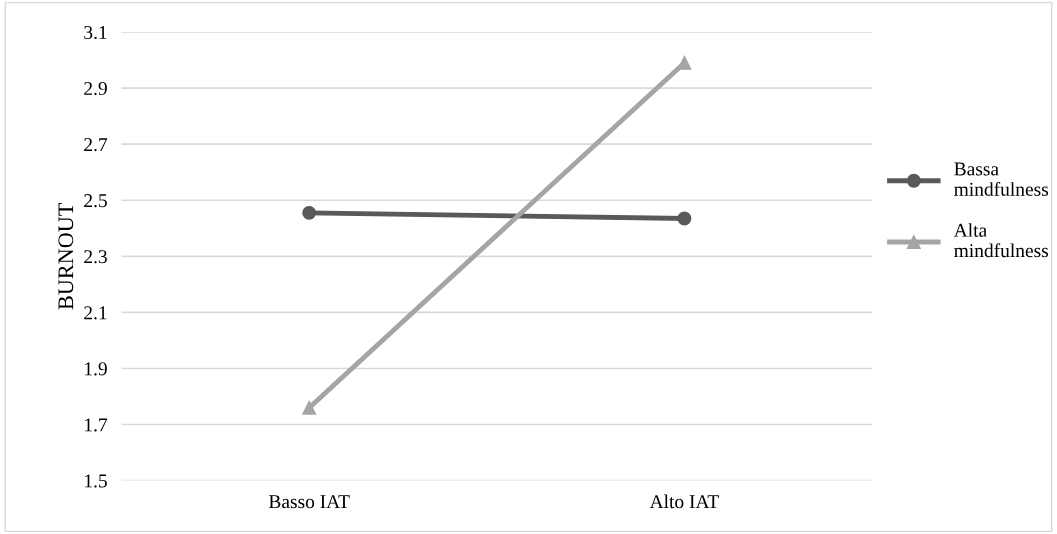  What do you see at coordinates (96, 369) in the screenshot?
I see `y-tick-label: 1.9` at bounding box center [96, 369].